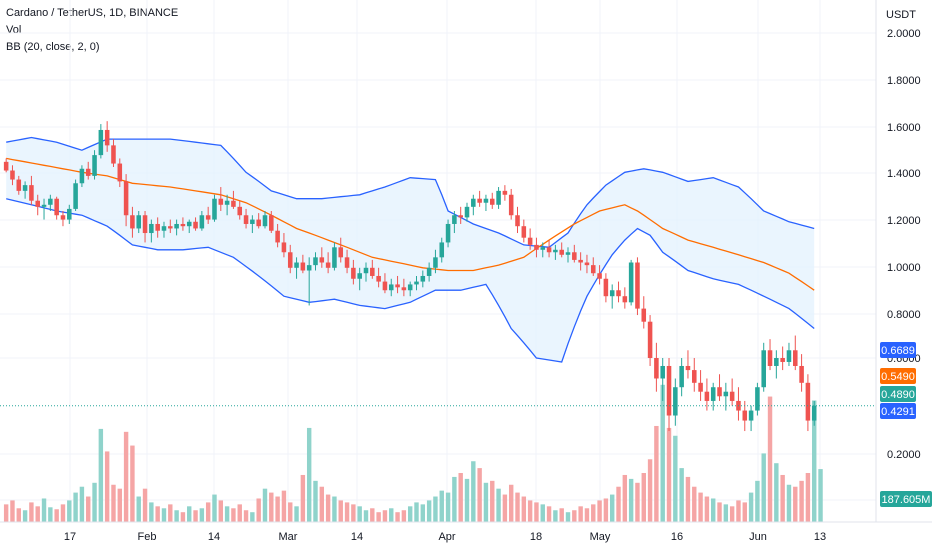 This screenshot has width=932, height=550. I want to click on symbol-title: Cardano / TetherUS, 1D, BINANCE, so click(92, 13).